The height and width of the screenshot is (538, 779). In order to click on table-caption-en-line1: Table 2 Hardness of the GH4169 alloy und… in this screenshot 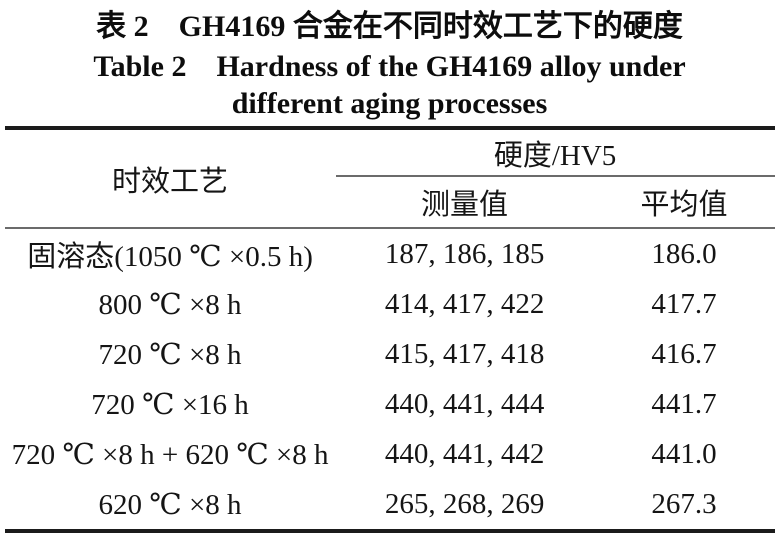, I will do `click(389, 66)`.